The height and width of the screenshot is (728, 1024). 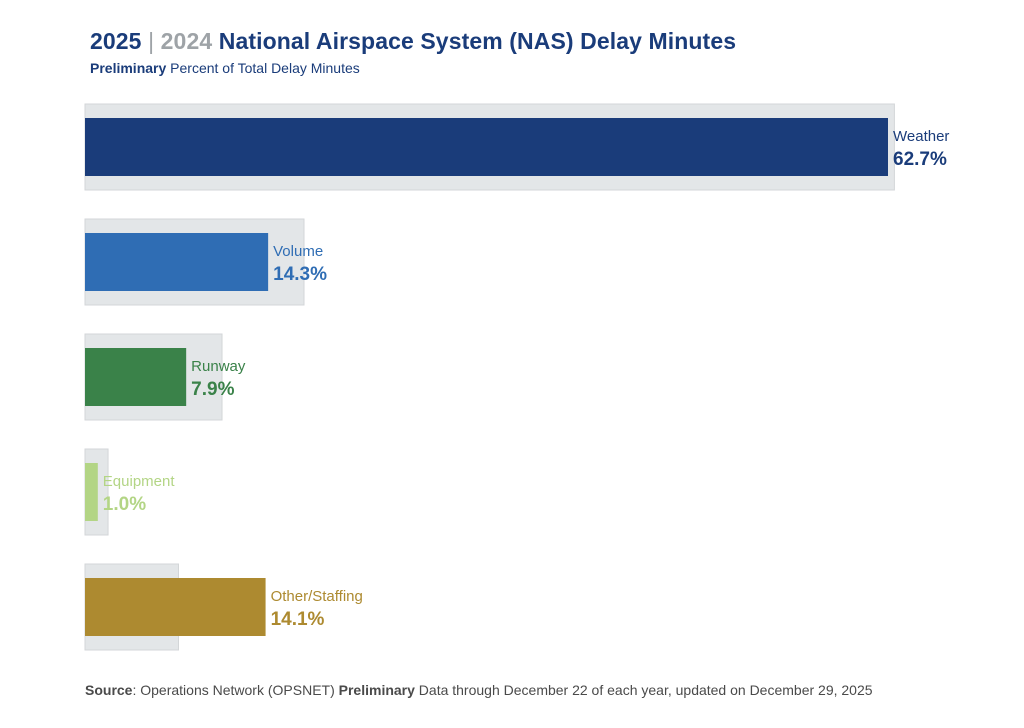 I want to click on title-year-current: 2025, so click(x=116, y=41).